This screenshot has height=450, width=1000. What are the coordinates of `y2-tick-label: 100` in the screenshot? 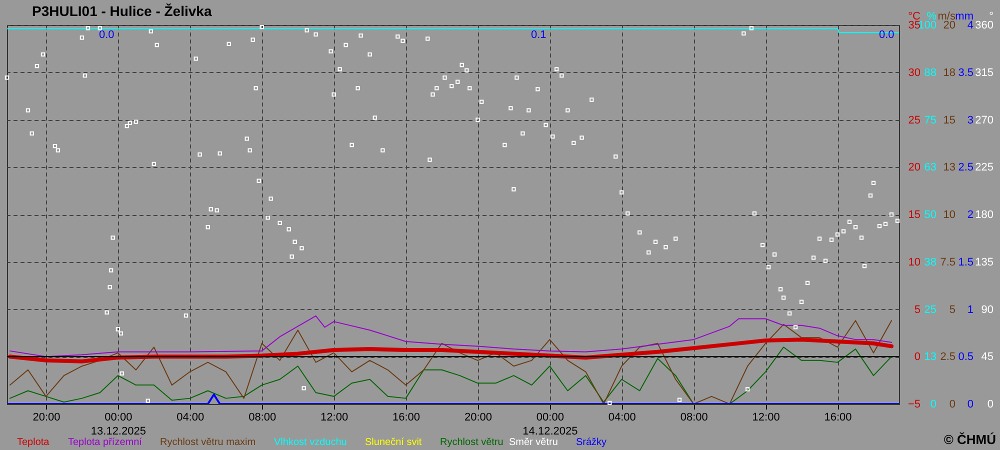 It's located at (927, 26).